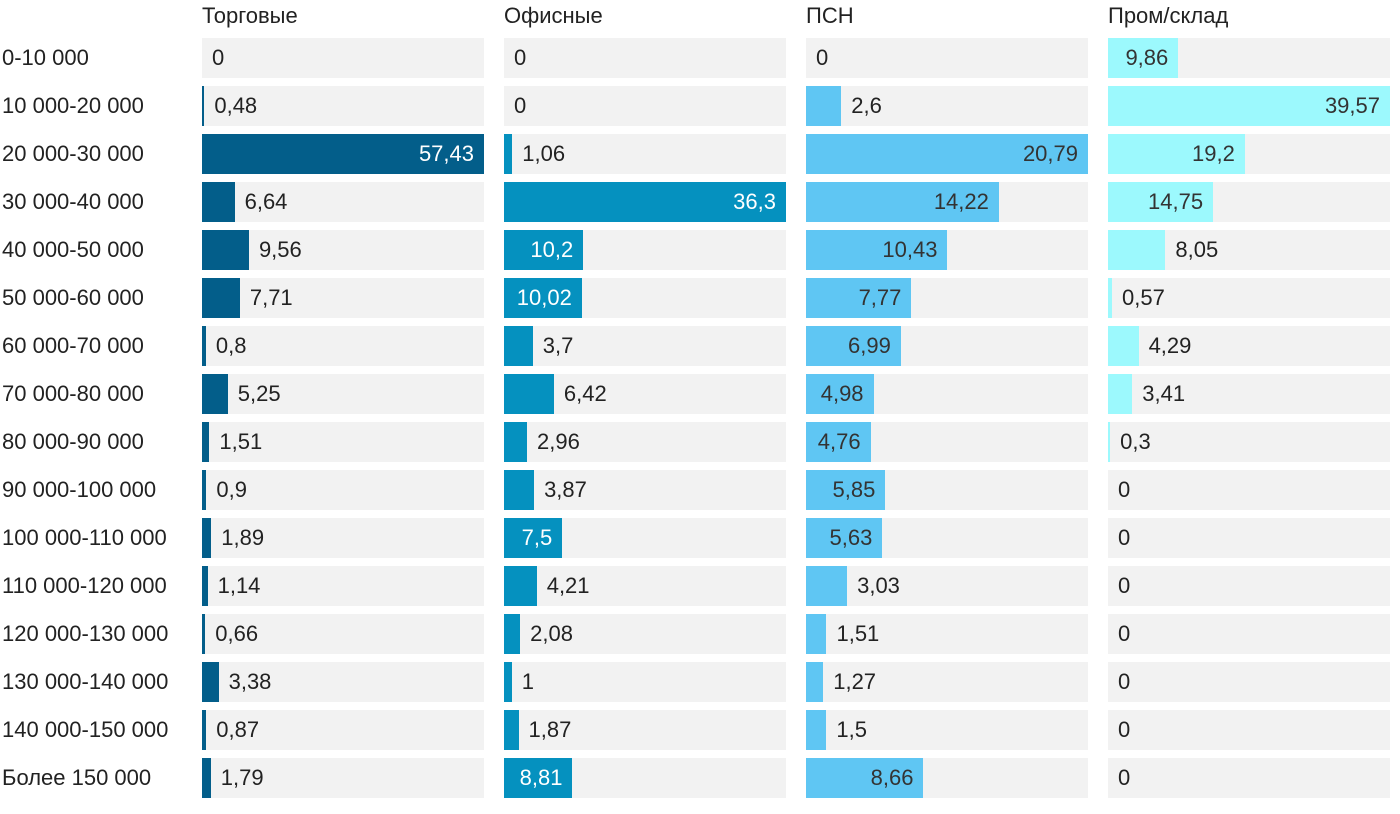 The width and height of the screenshot is (1400, 814). Describe the element at coordinates (558, 345) in the screenshot. I see `data-label: 3,7` at that location.